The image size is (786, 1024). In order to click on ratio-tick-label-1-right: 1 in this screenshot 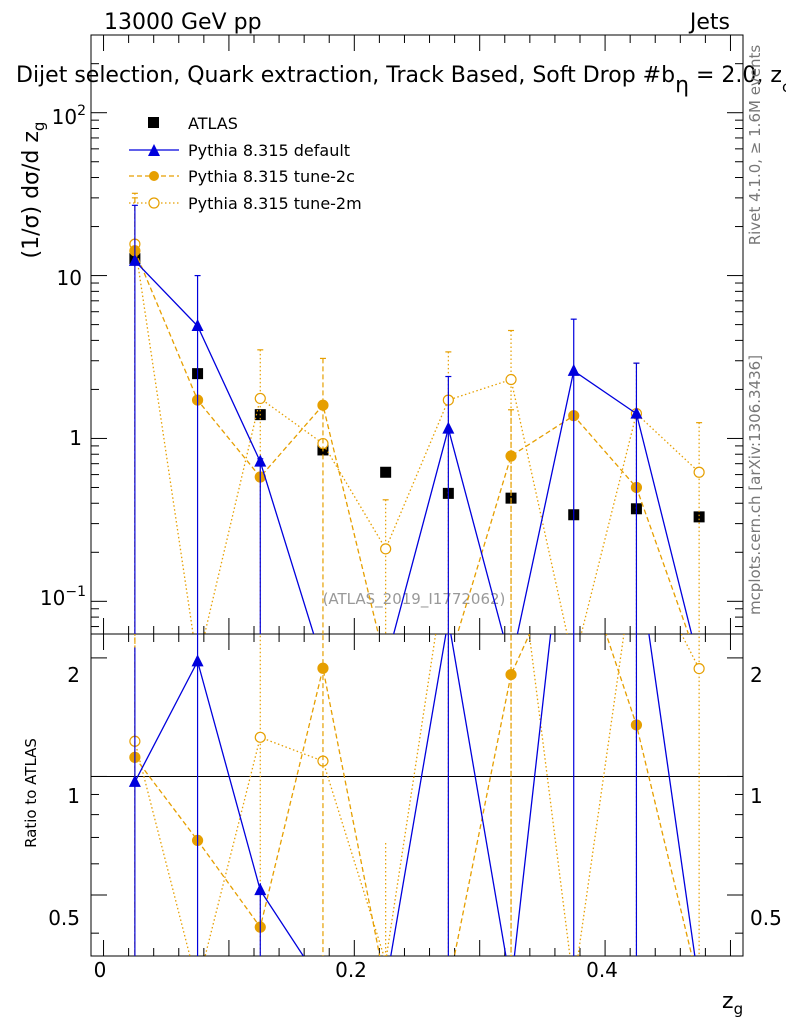, I will do `click(756, 796)`.